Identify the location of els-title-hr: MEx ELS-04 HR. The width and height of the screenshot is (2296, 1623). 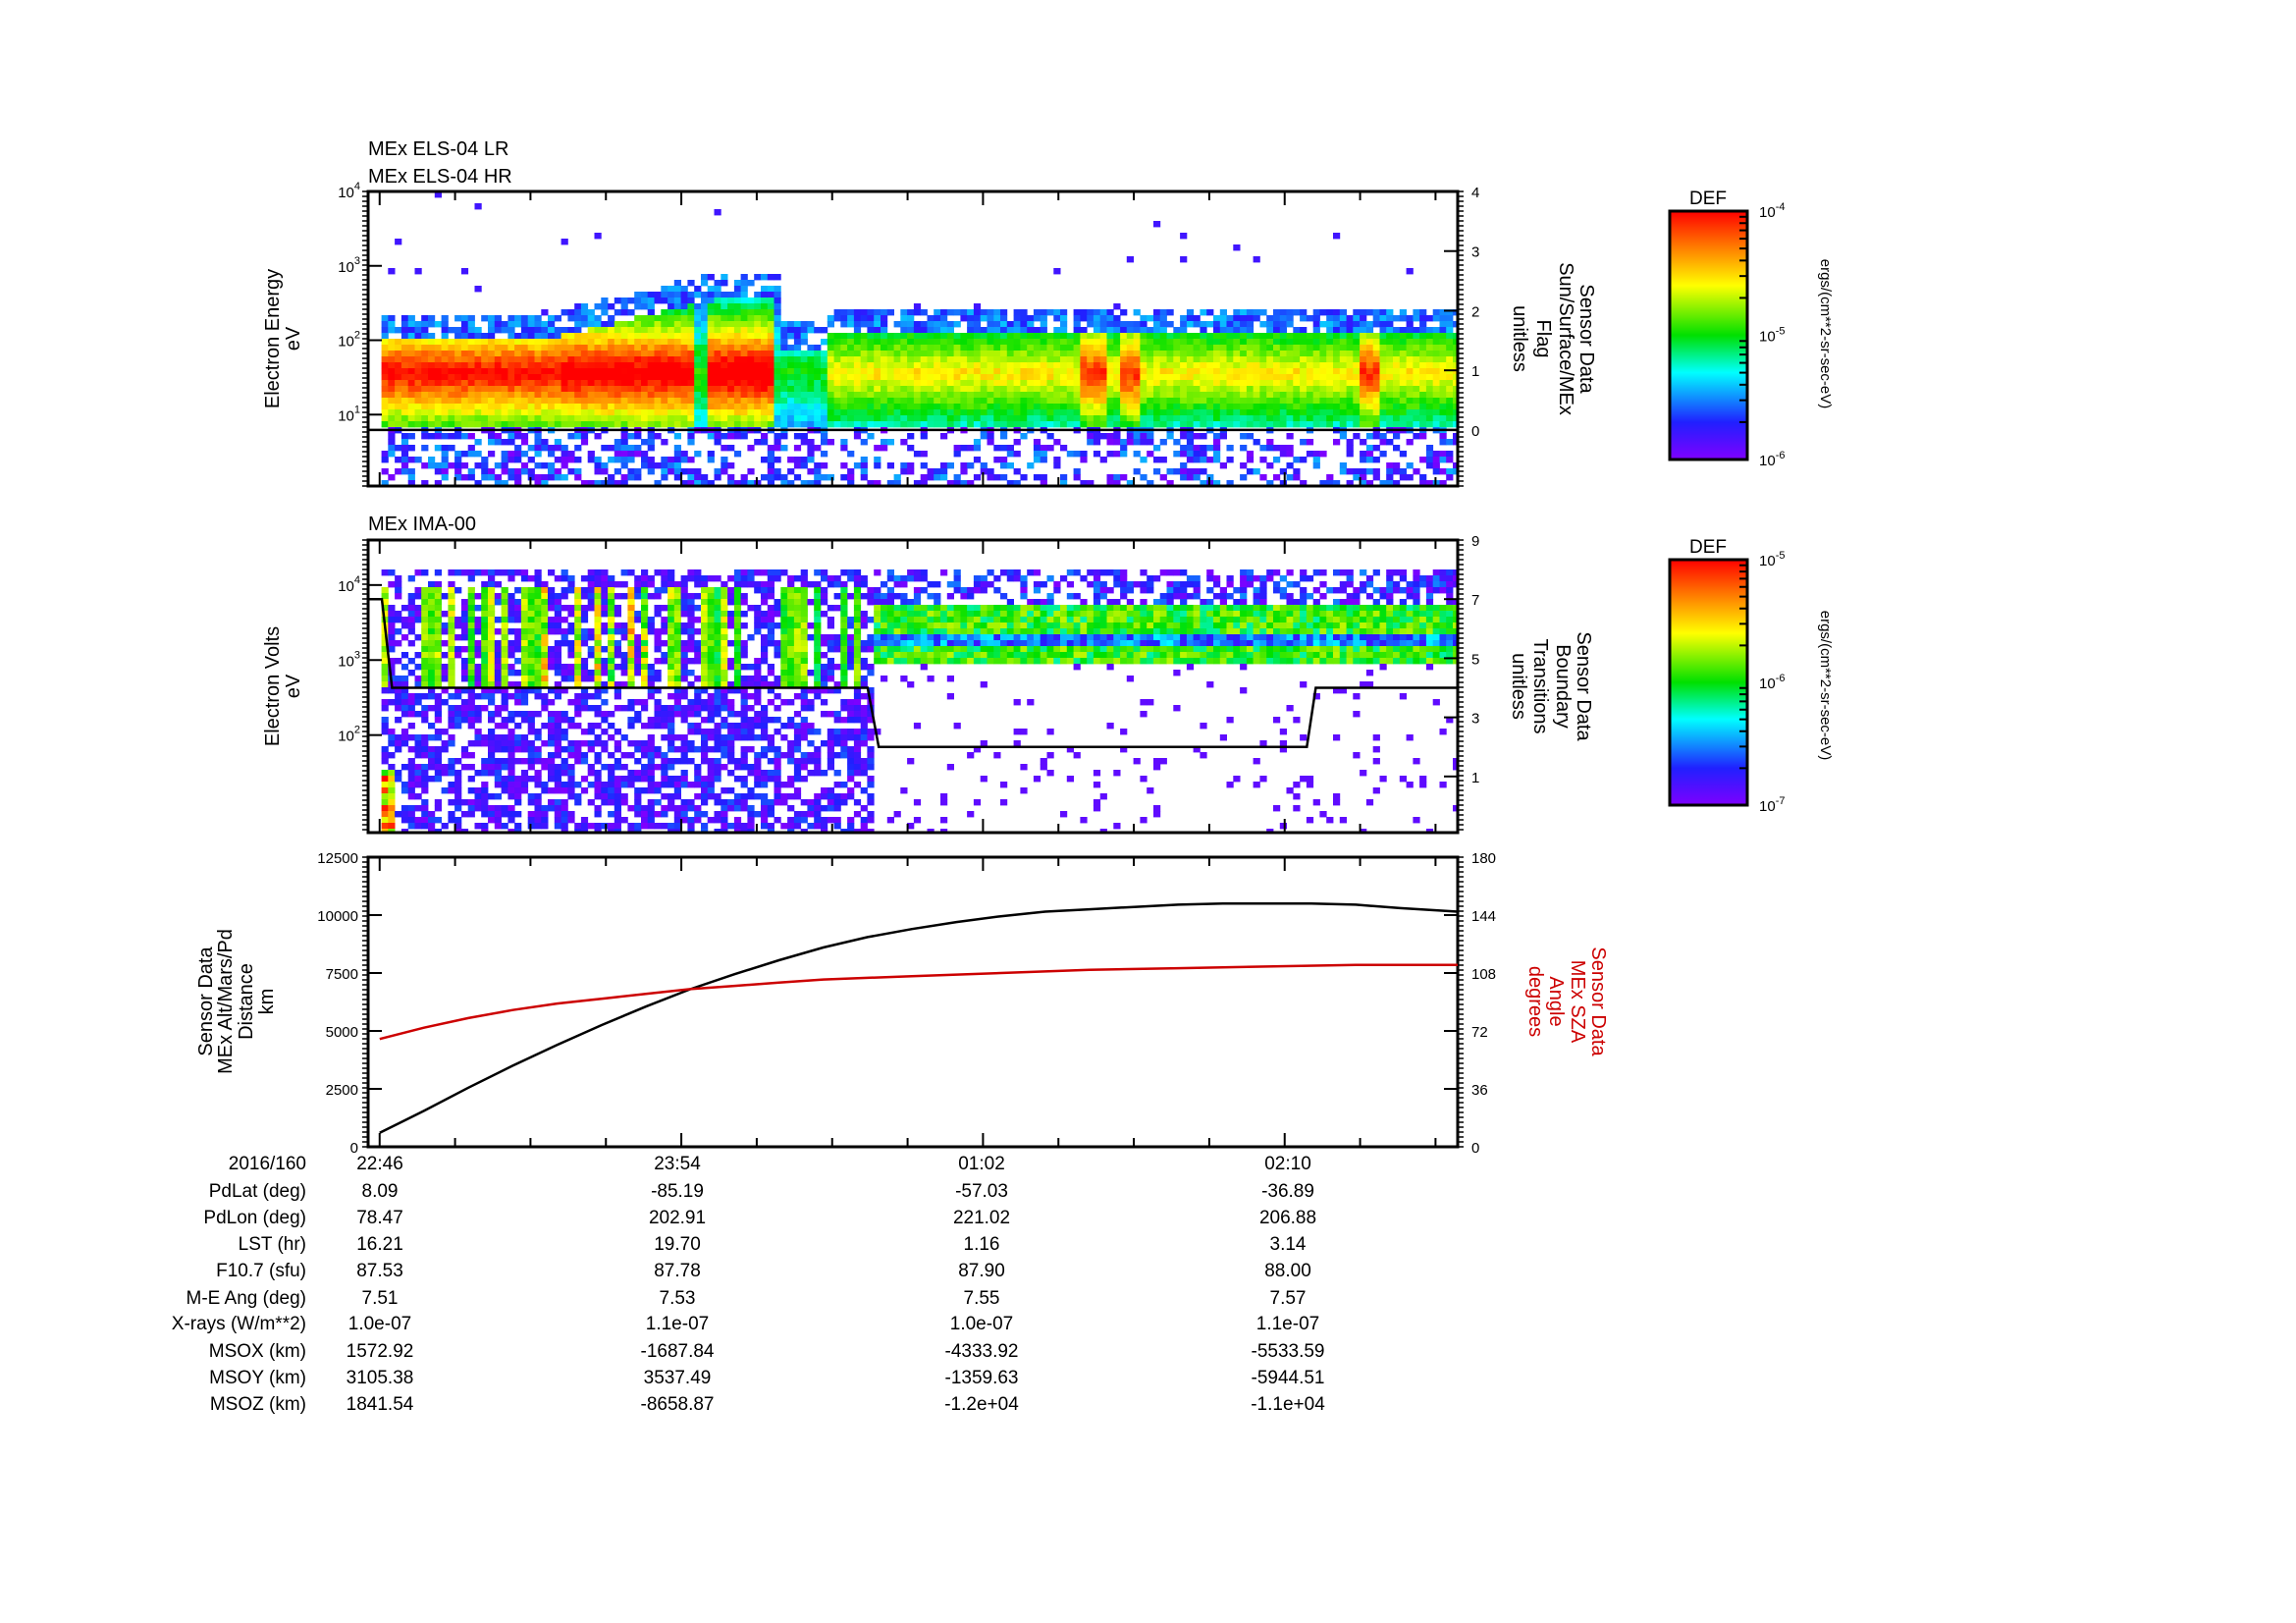
(440, 177).